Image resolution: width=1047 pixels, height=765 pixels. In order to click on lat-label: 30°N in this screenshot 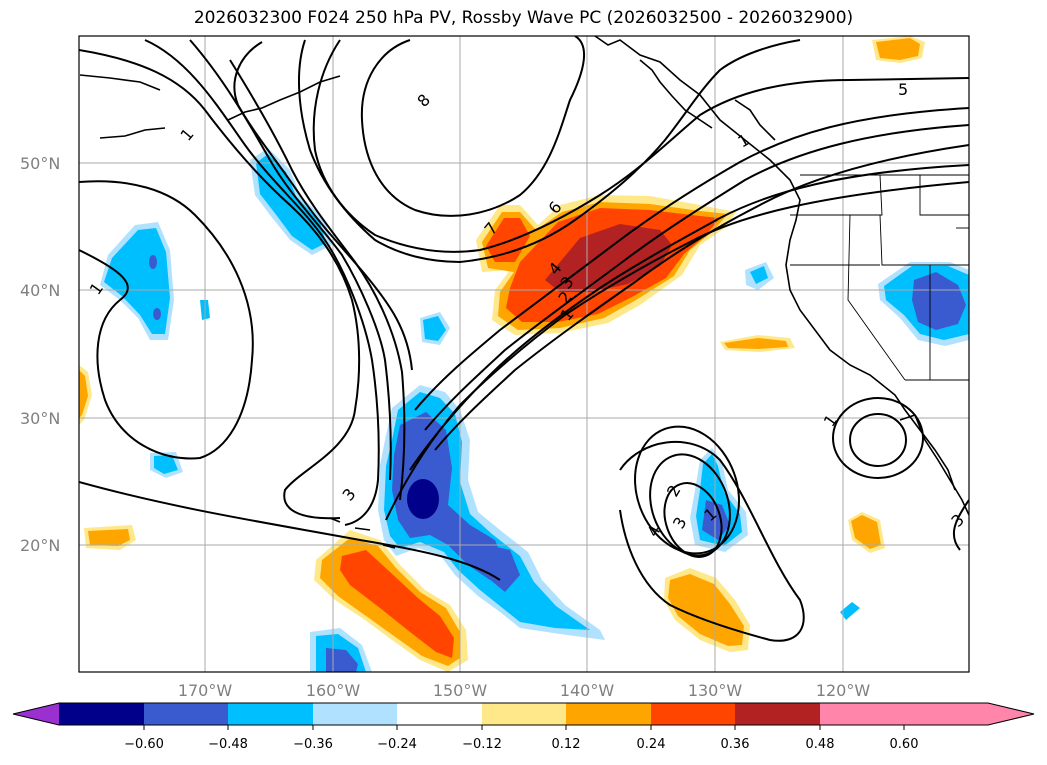, I will do `click(40, 418)`.